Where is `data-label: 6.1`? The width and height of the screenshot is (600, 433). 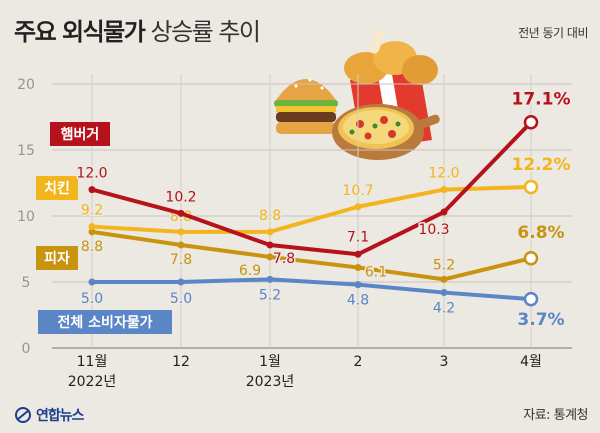
data-label: 6.1 is located at coordinates (376, 272).